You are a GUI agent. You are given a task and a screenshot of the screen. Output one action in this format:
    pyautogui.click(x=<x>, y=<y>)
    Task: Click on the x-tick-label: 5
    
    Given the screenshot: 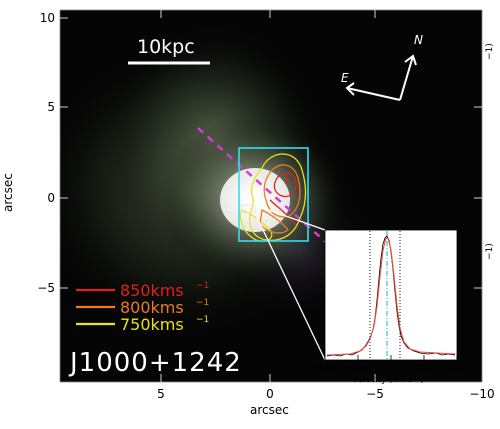 What is the action you would take?
    pyautogui.click(x=161, y=394)
    